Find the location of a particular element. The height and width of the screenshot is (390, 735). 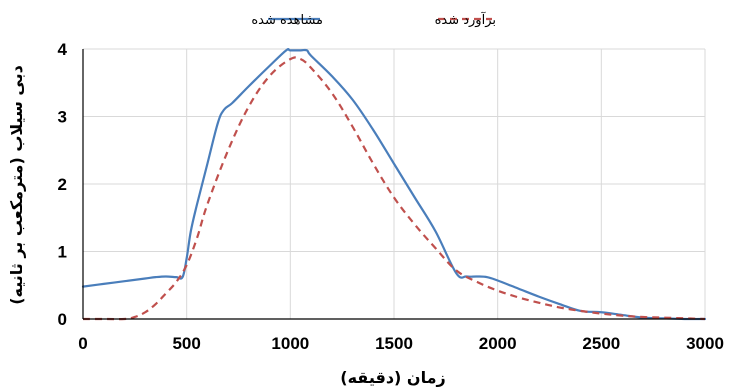

x-tick-labels: 0 500 1000 1500 2000 2500 3000 is located at coordinates (401, 343).